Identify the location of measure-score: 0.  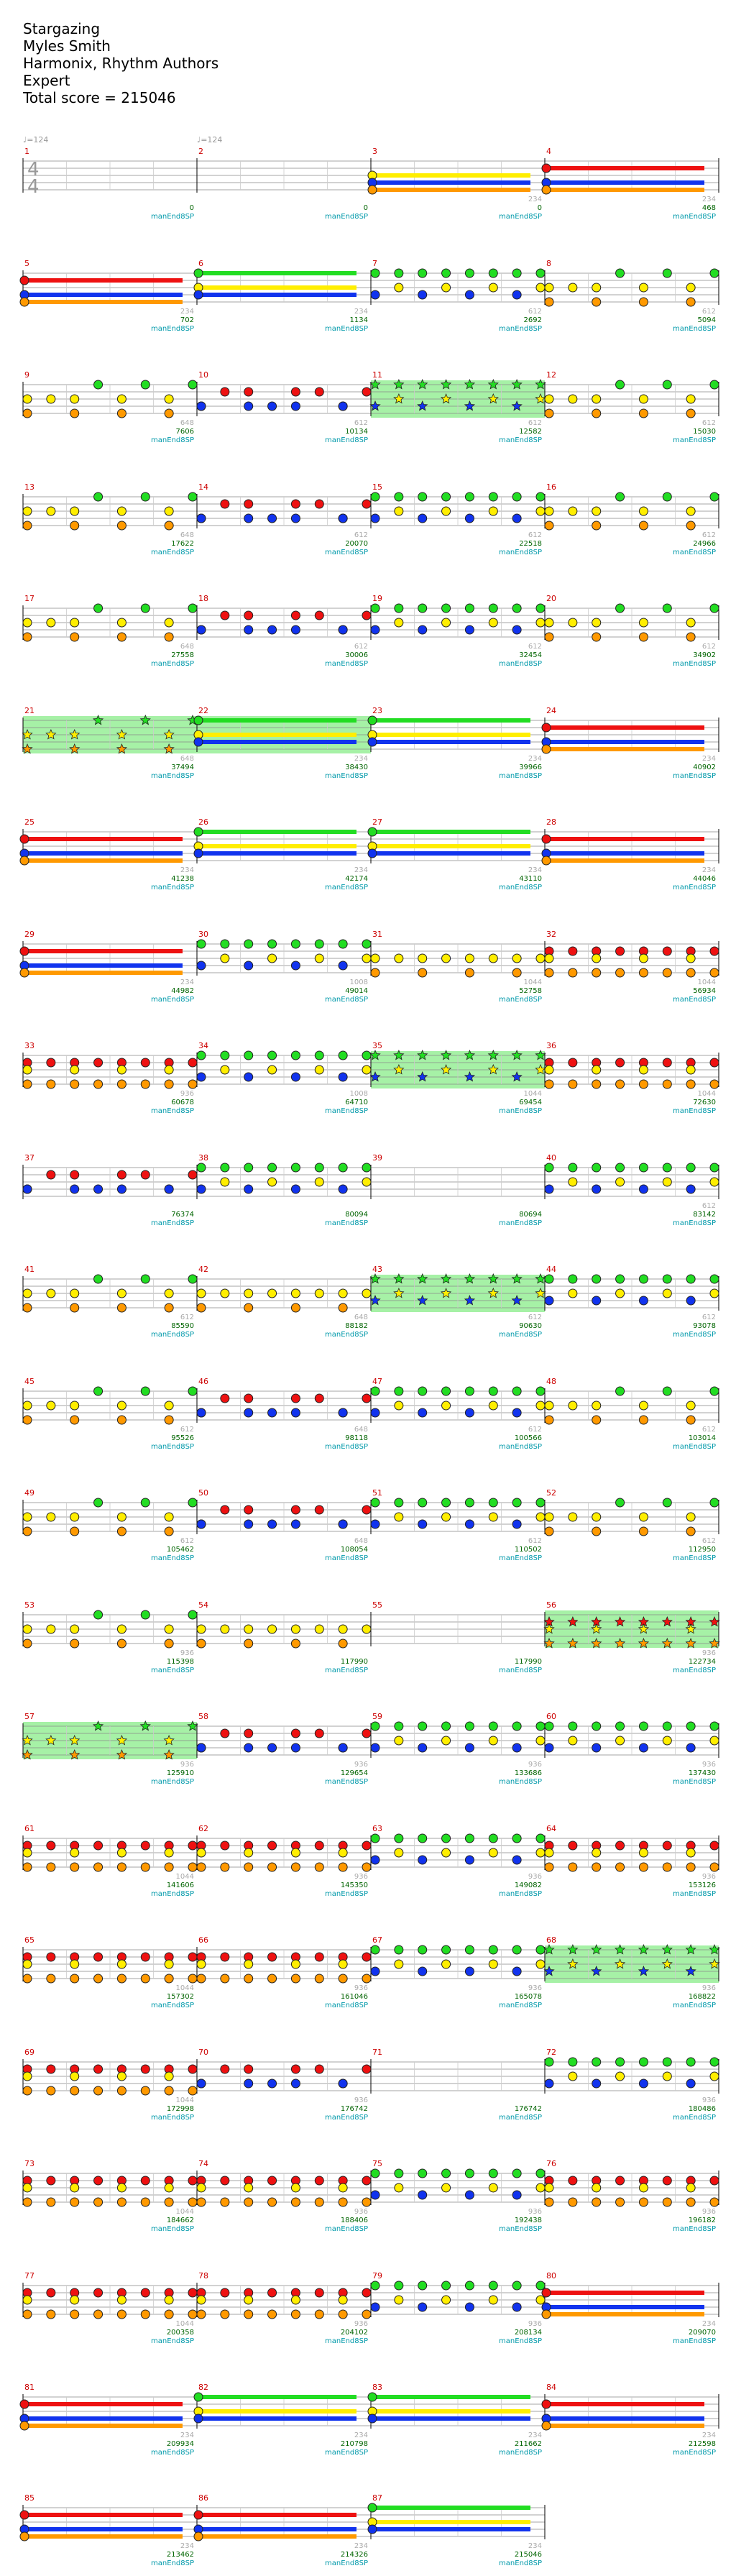
(366, 208).